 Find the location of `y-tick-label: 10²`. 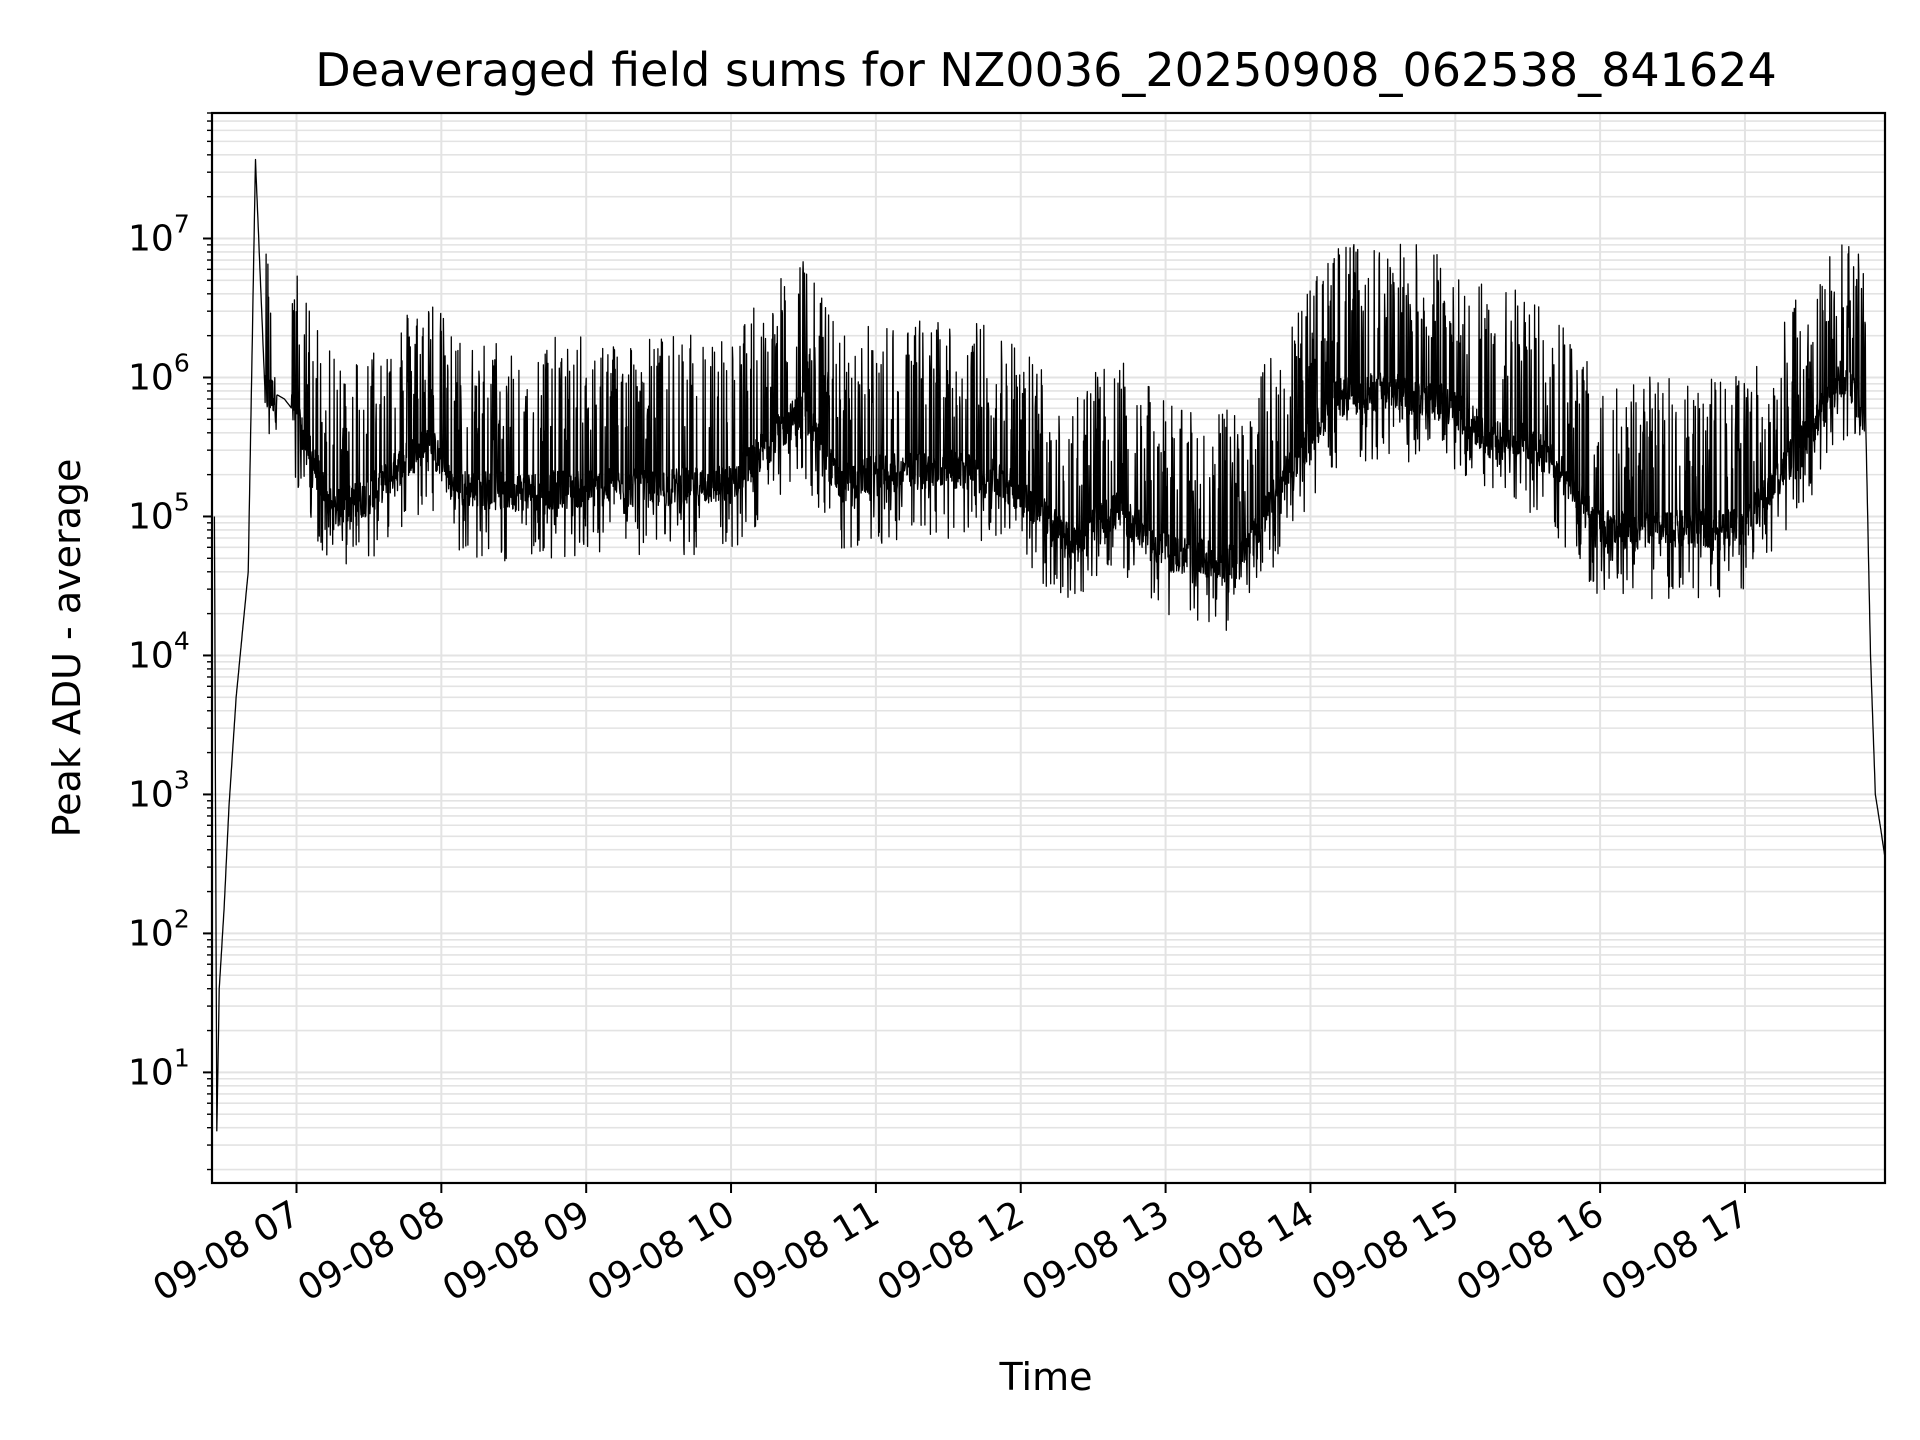

y-tick-label: 10² is located at coordinates (159, 929).